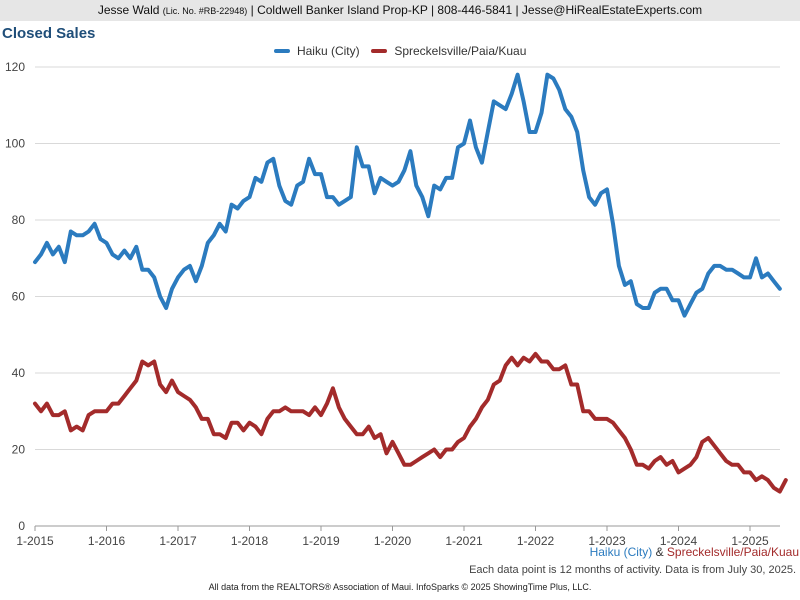 This screenshot has width=800, height=600. What do you see at coordinates (464, 541) in the screenshot?
I see `x-tick-label-1-2021: 1-2021` at bounding box center [464, 541].